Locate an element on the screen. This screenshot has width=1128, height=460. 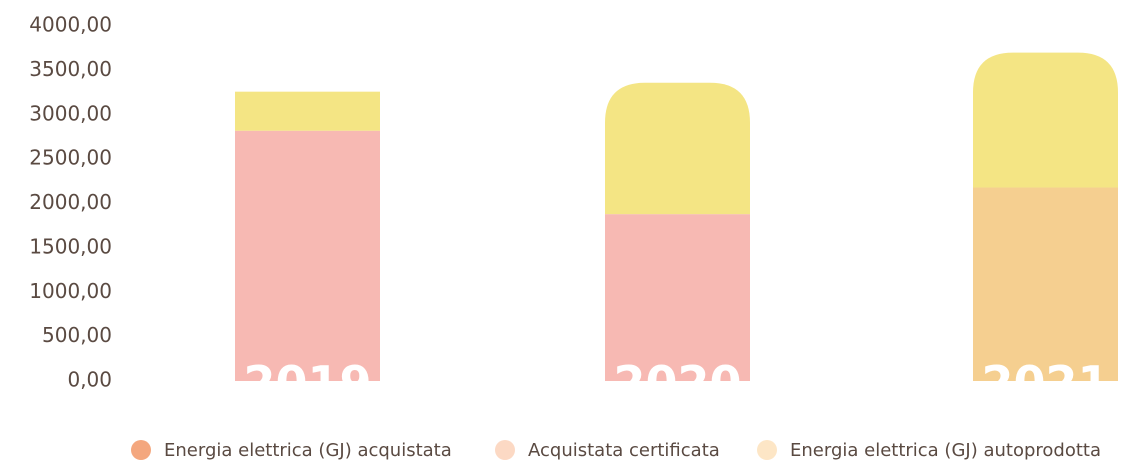
y-tick-label: 2500,00 is located at coordinates (70, 158).